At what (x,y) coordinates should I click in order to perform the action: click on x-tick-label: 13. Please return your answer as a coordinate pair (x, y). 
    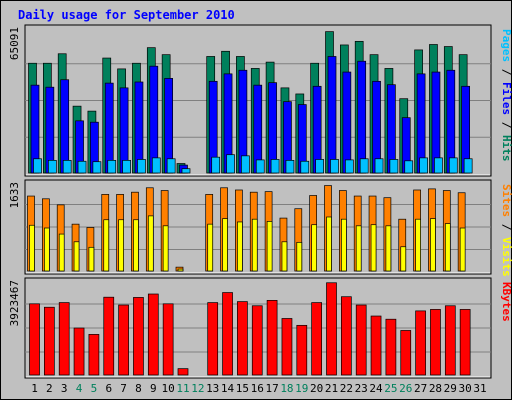
    Looking at the image, I should click on (212, 388).